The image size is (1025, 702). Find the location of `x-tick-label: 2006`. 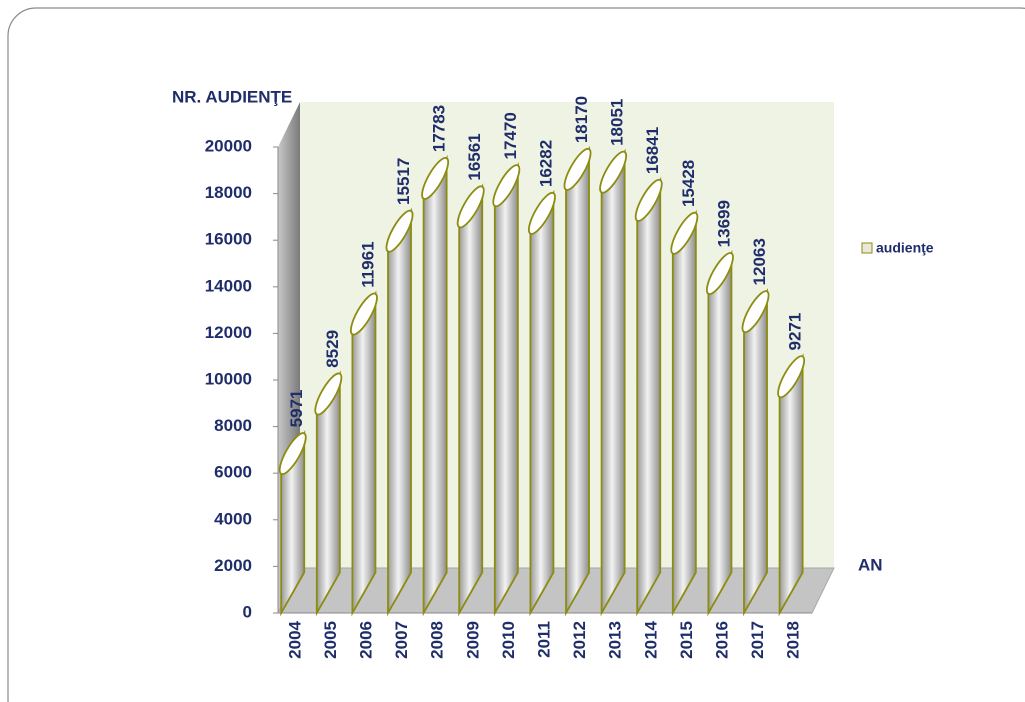

x-tick-label: 2006 is located at coordinates (365, 640).